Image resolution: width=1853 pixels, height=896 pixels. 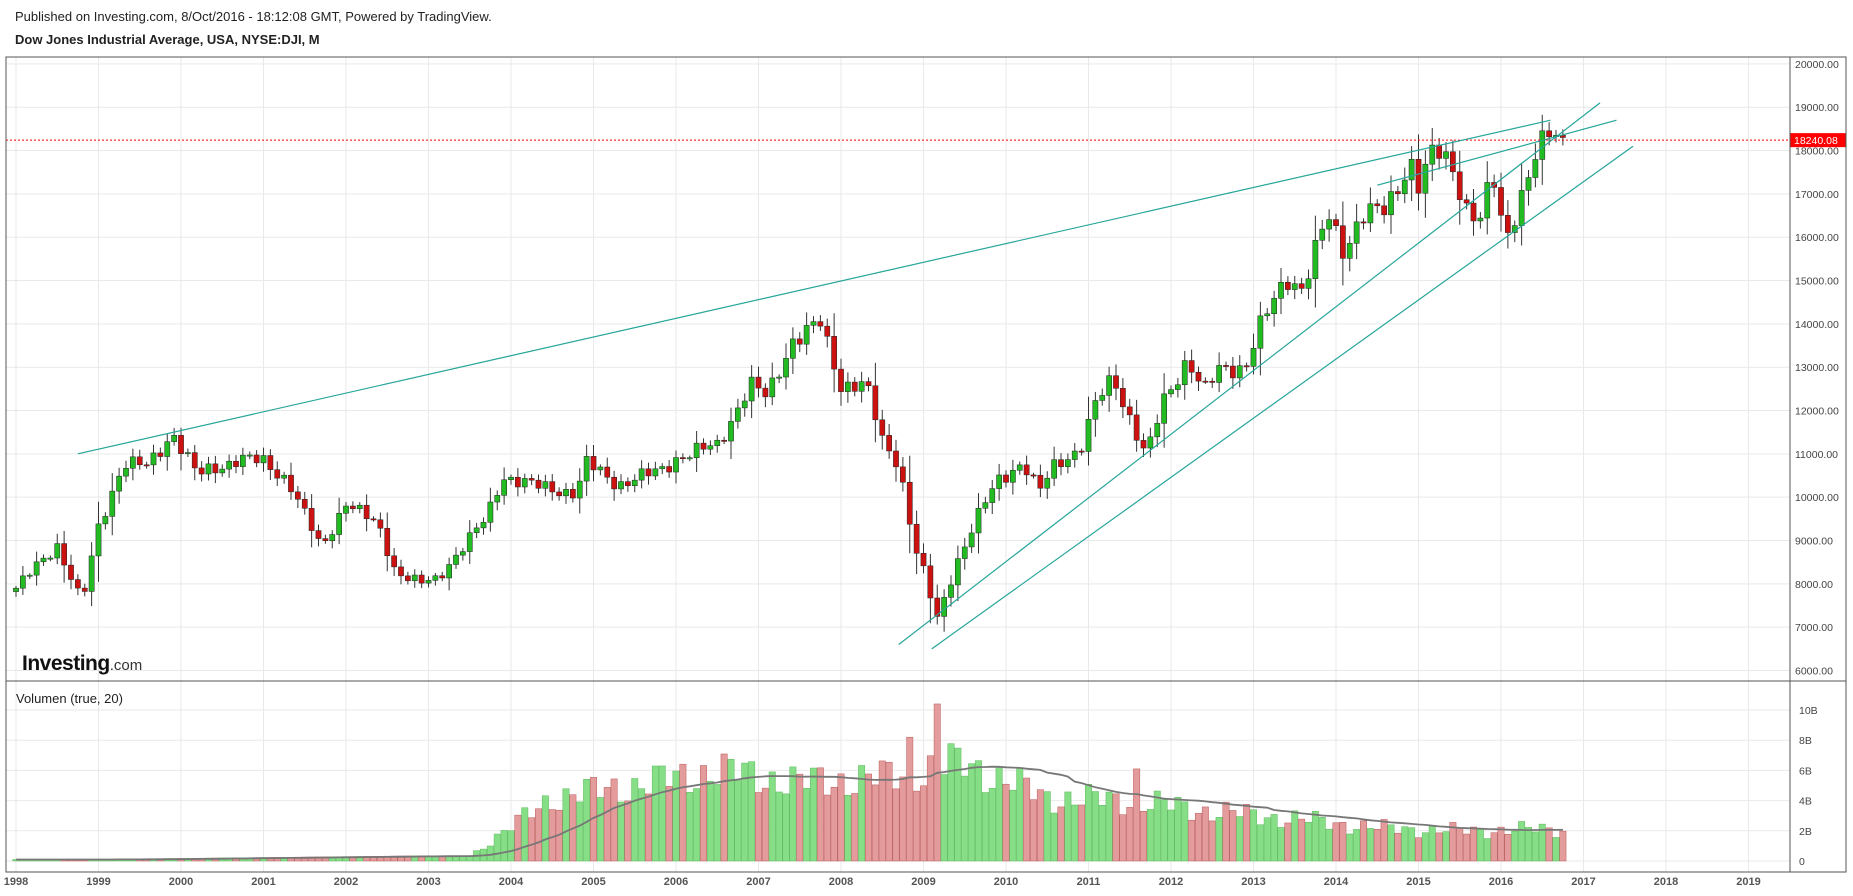 I want to click on volume-tick-label: 6B, so click(x=1805, y=771).